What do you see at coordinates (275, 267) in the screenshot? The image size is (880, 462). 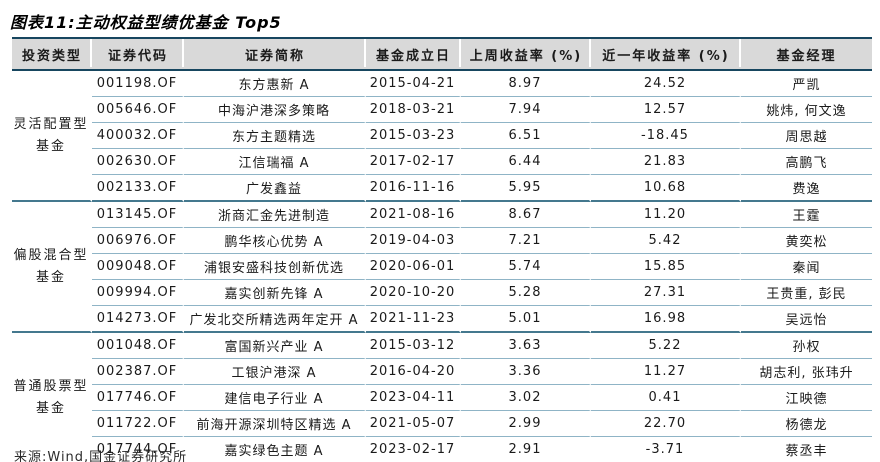 I see `cell-security-name: 浦银安盛科技创新优选` at bounding box center [275, 267].